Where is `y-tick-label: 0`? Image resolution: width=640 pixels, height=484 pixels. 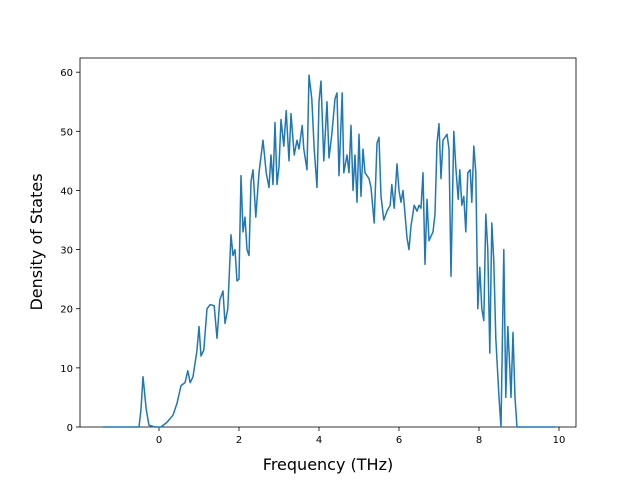
y-tick-label: 0 is located at coordinates (70, 428).